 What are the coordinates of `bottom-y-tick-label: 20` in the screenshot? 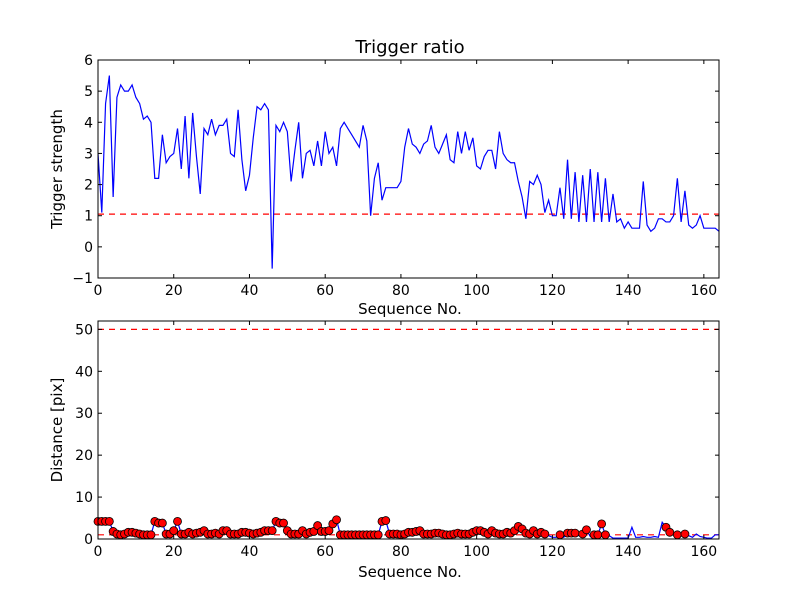 It's located at (84, 456).